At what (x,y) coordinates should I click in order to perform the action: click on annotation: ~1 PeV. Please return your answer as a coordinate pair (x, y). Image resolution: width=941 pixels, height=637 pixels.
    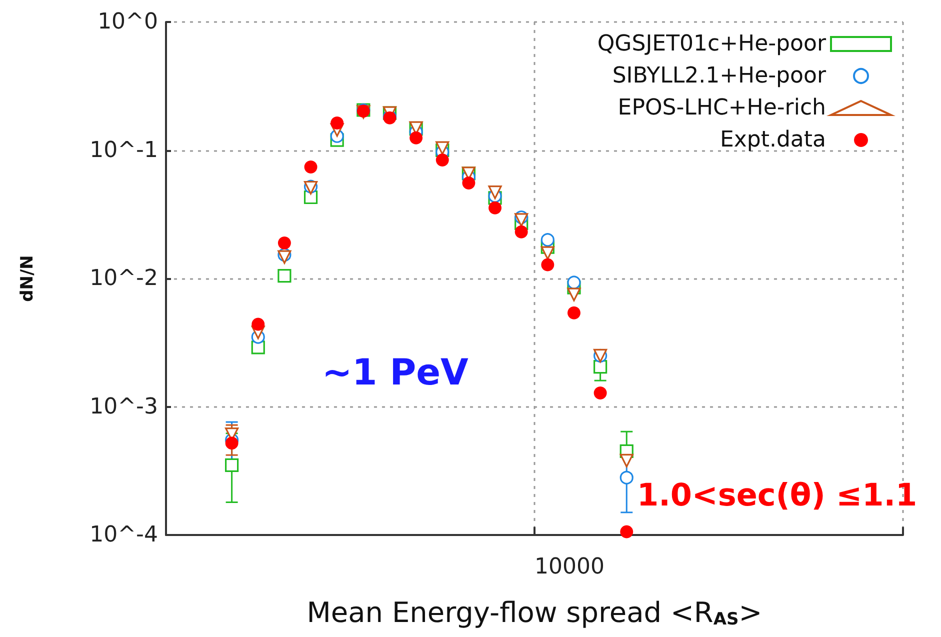
    Looking at the image, I should click on (395, 373).